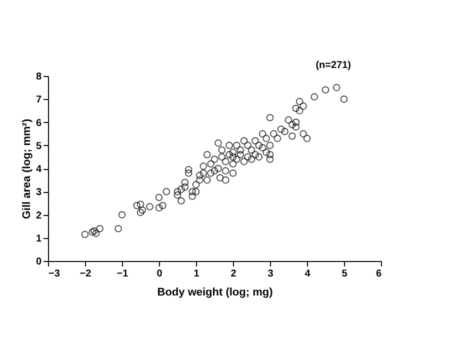 Image resolution: width=454 pixels, height=340 pixels. I want to click on y-tick-label: 7, so click(39, 100).